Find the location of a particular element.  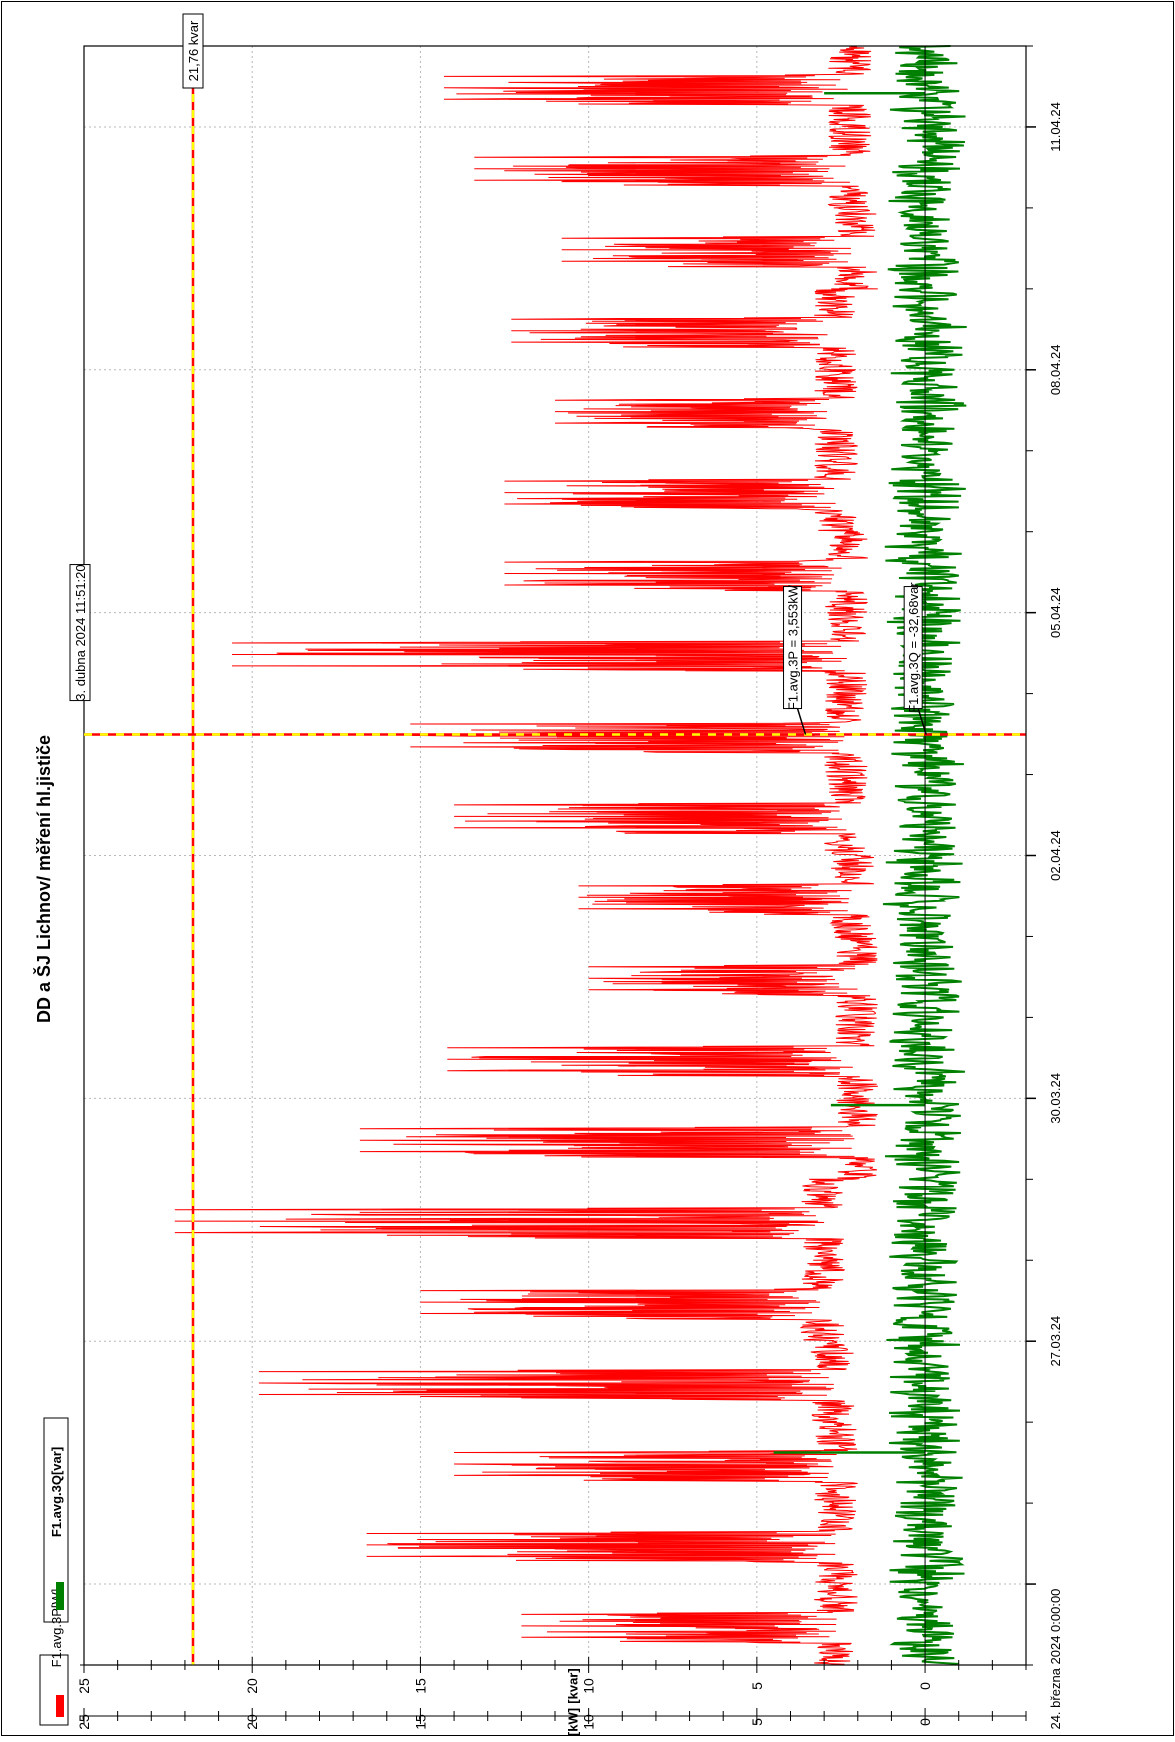

time-axis-tick-label: 30.03.24 is located at coordinates (1055, 1098).